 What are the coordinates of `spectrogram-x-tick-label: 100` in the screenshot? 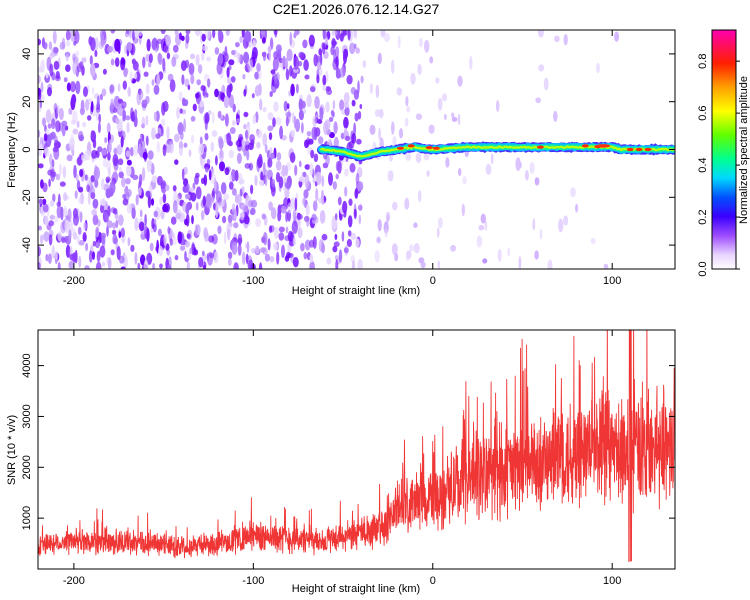 It's located at (612, 281).